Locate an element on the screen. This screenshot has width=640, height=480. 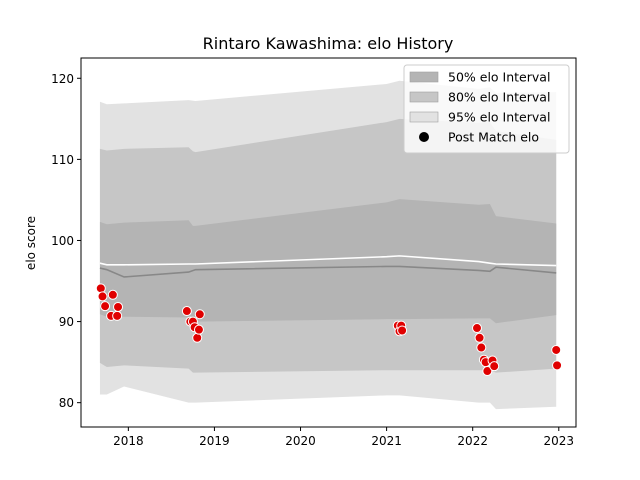
x-axis-ticks: 2018 2019 2020 2021 2022 2023 is located at coordinates (343, 437).